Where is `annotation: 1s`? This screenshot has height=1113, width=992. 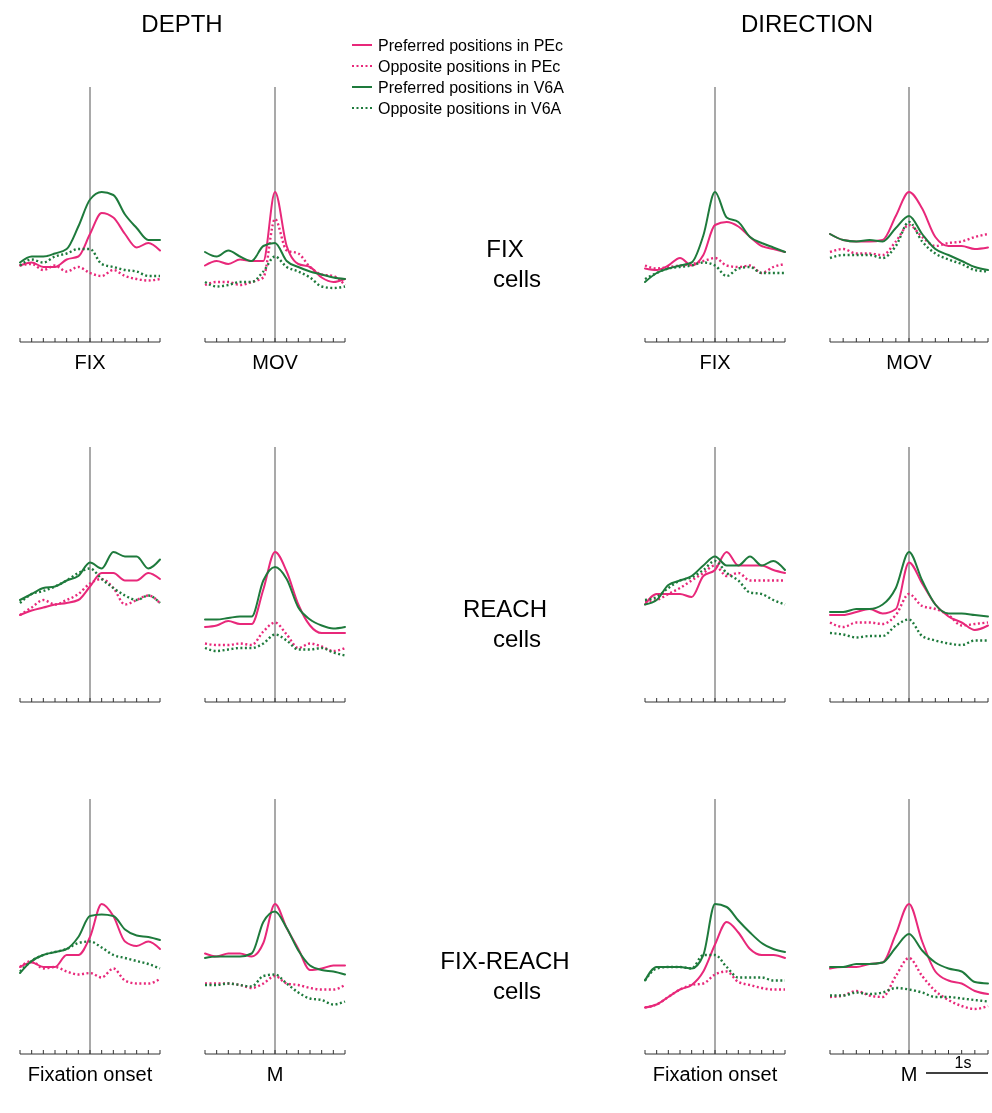
annotation: 1s is located at coordinates (963, 1062).